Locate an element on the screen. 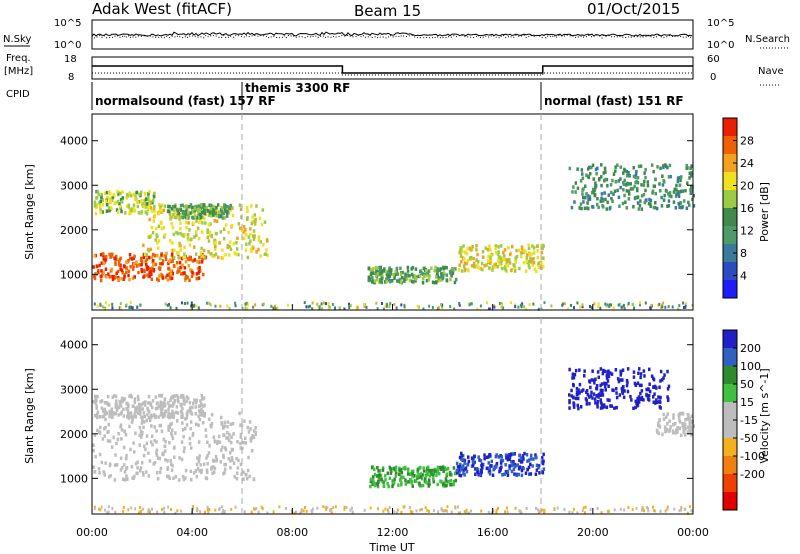  cpid-label: CPID is located at coordinates (18, 94).